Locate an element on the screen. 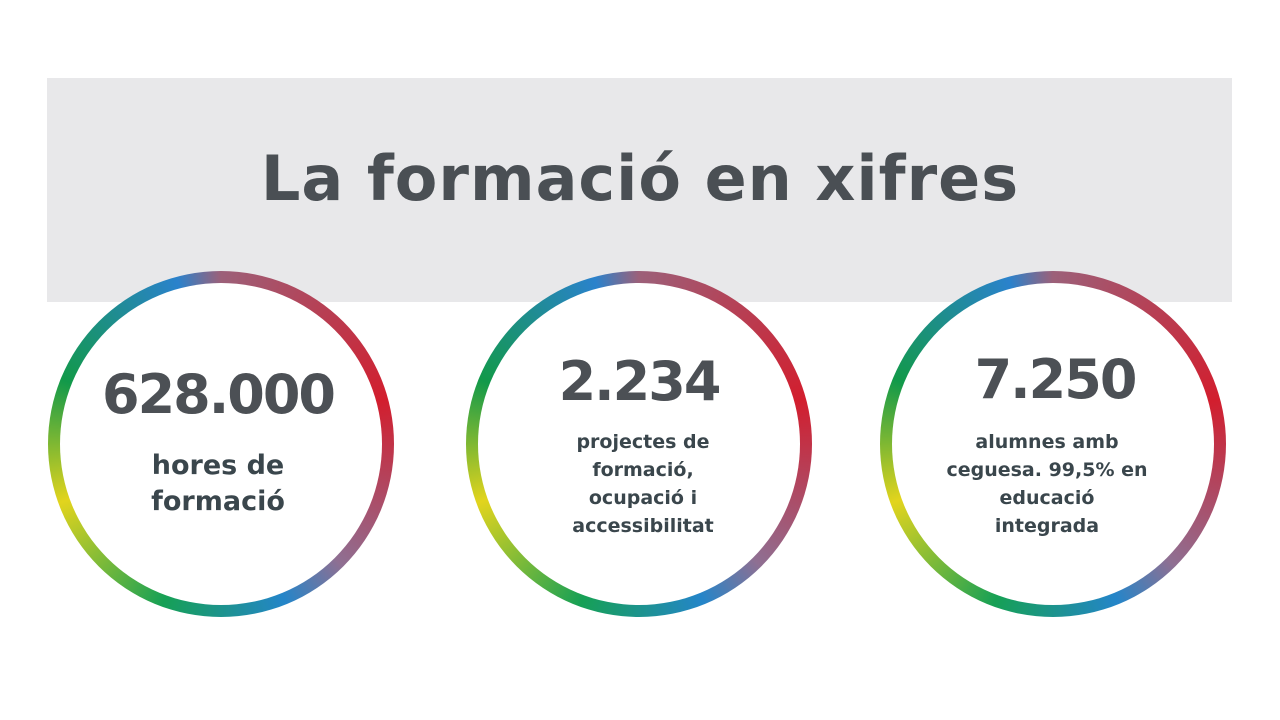 This screenshot has width=1280, height=720. stat-label-line: educació is located at coordinates (1047, 498).